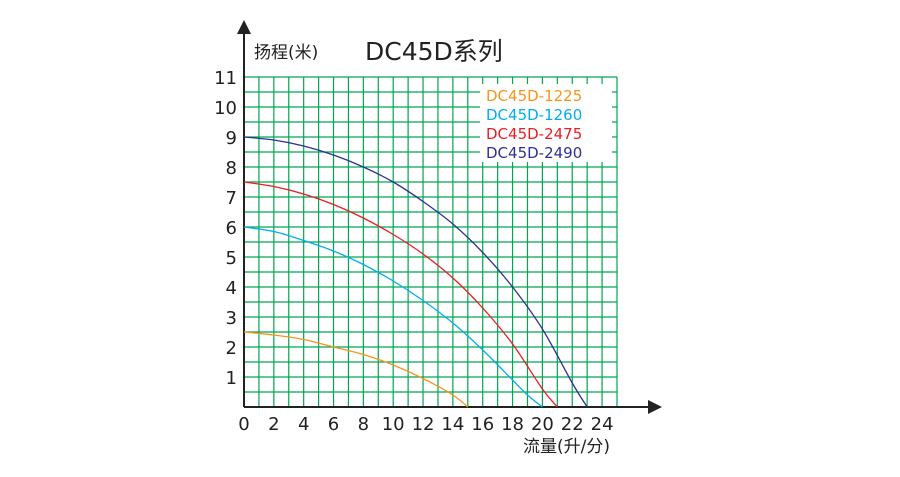 Image resolution: width=900 pixels, height=477 pixels. Describe the element at coordinates (534, 153) in the screenshot. I see `legend-entry: DC45D-2490` at that location.